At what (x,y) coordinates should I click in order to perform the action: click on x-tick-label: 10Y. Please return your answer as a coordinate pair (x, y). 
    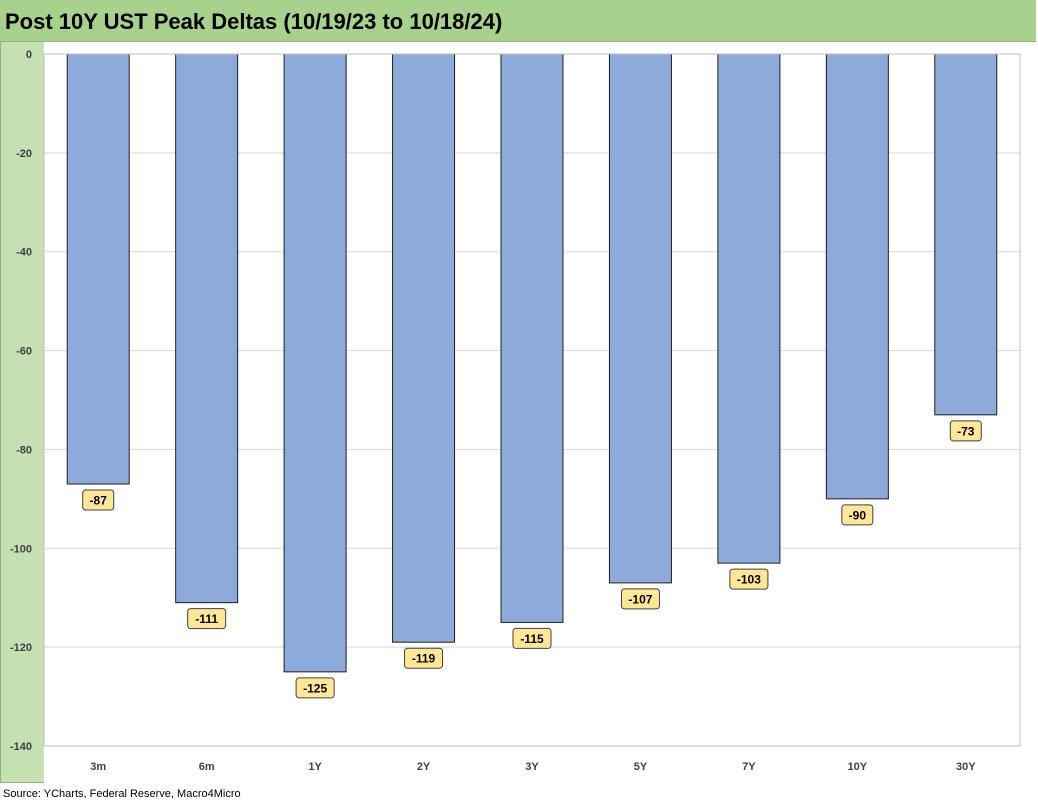
    Looking at the image, I should click on (858, 767).